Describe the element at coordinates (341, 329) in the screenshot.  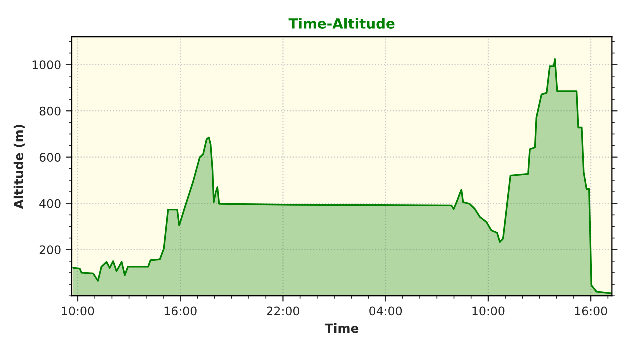
I see `x-axis-title: Time` at that location.